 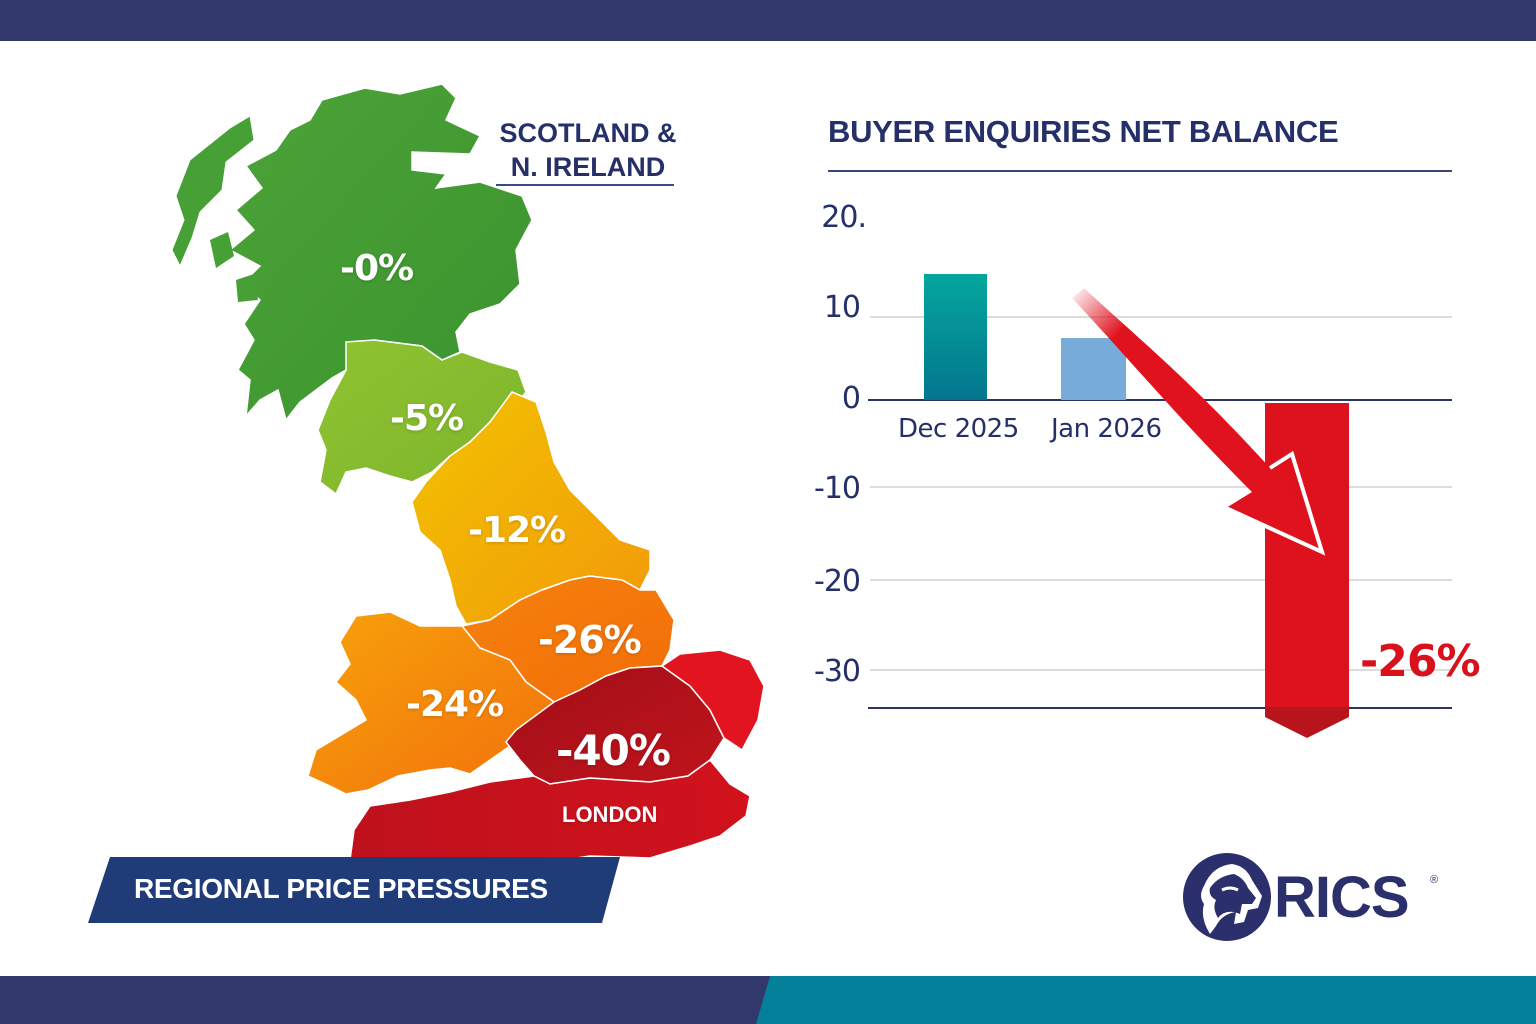 What do you see at coordinates (958, 429) in the screenshot?
I see `x-label-dec-2025: Dec 2025` at bounding box center [958, 429].